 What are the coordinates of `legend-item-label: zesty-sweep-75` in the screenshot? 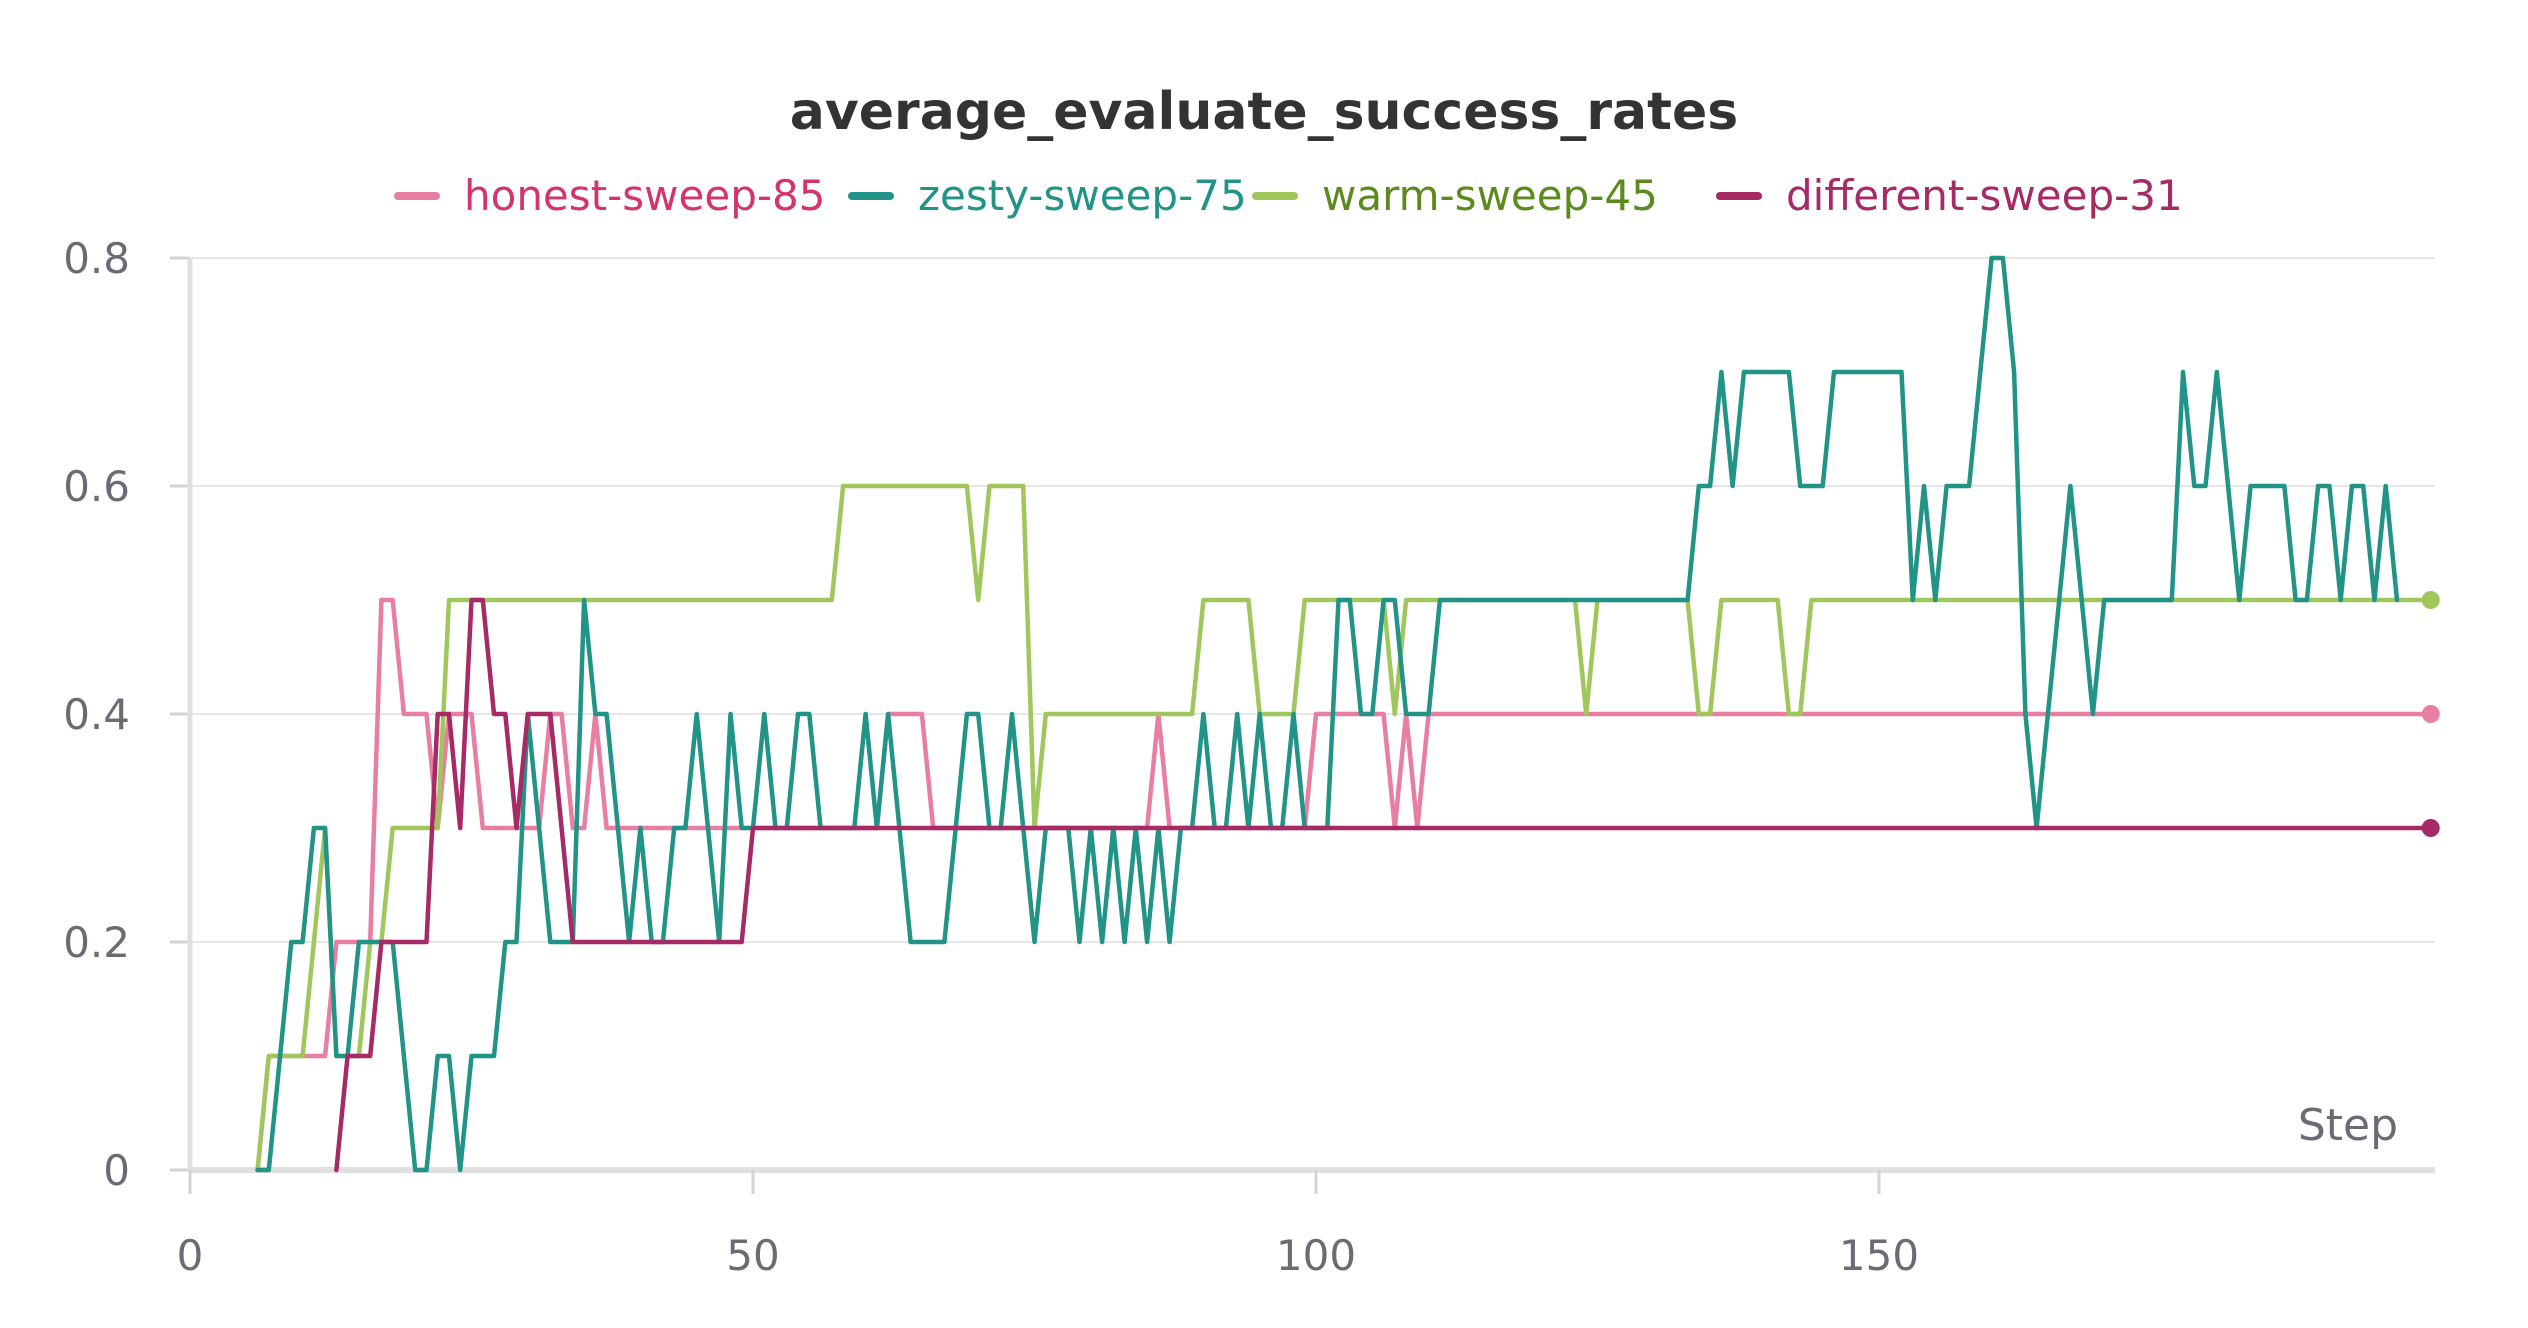 It's located at (1082, 195).